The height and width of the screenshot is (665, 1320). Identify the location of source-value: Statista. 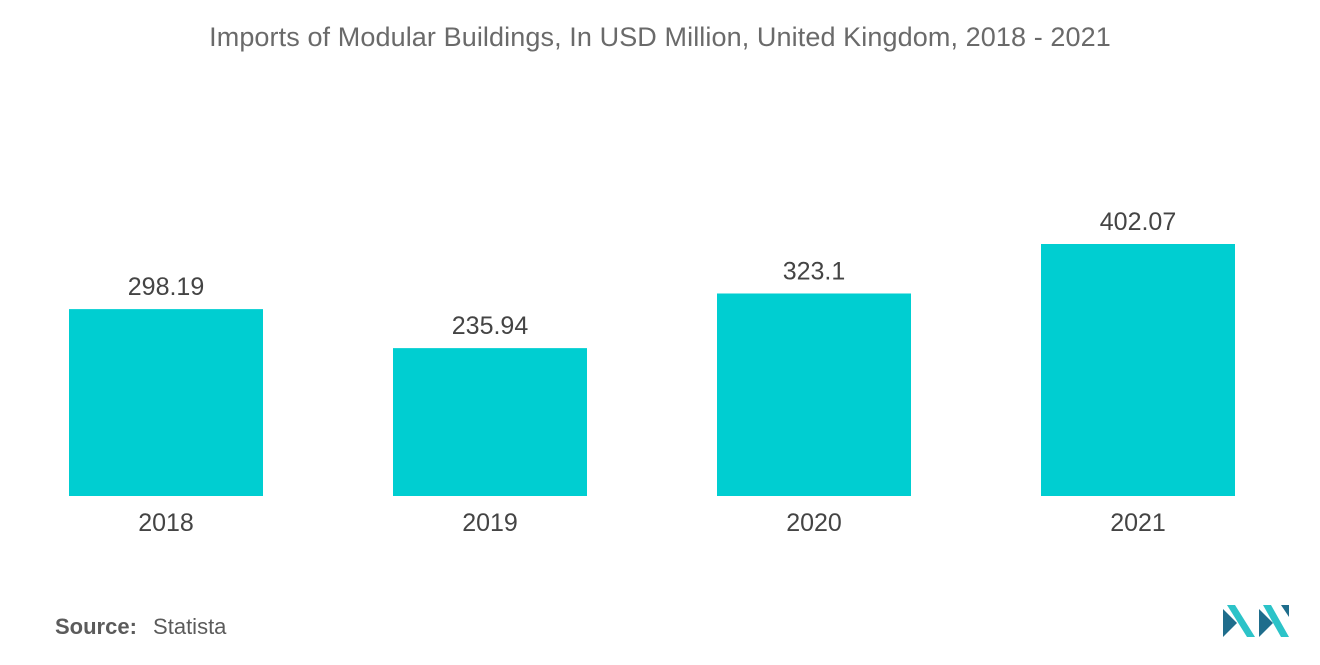
(190, 626).